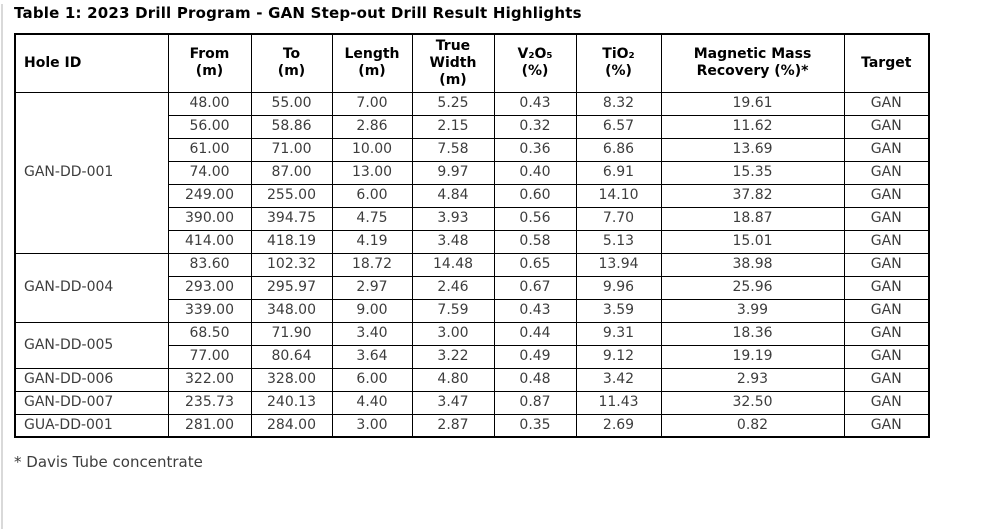 Image resolution: width=985 pixels, height=529 pixels. What do you see at coordinates (453, 126) in the screenshot?
I see `data-cell-true-width-m: 2.15` at bounding box center [453, 126].